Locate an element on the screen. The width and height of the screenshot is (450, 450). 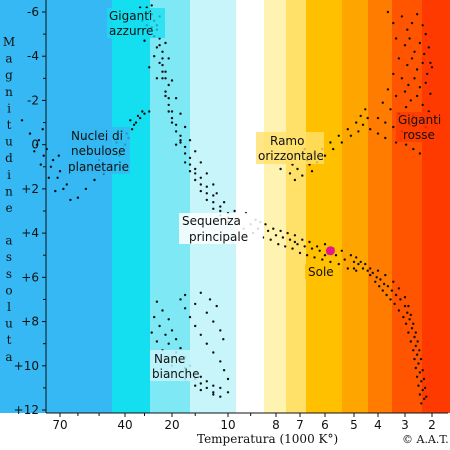
y-axis-title-letter: M is located at coordinates (9, 42).